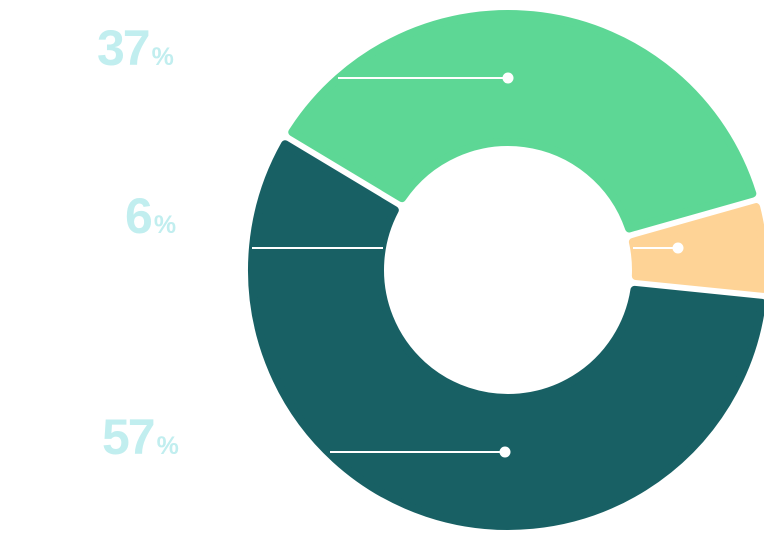 The width and height of the screenshot is (764, 554). I want to click on data-label-37-value: 37, so click(123, 48).